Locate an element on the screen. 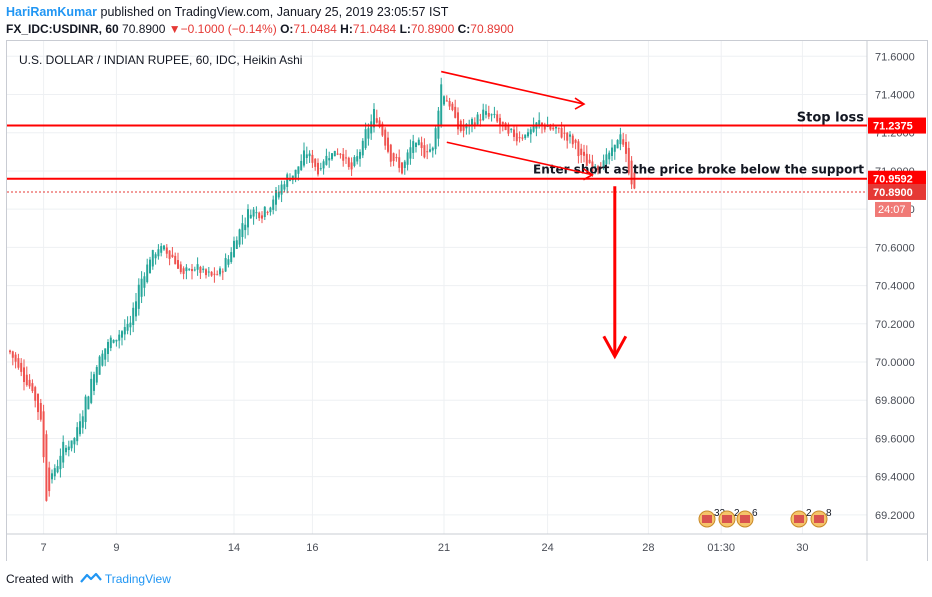 The height and width of the screenshot is (597, 932). event-count: 33 is located at coordinates (720, 513).